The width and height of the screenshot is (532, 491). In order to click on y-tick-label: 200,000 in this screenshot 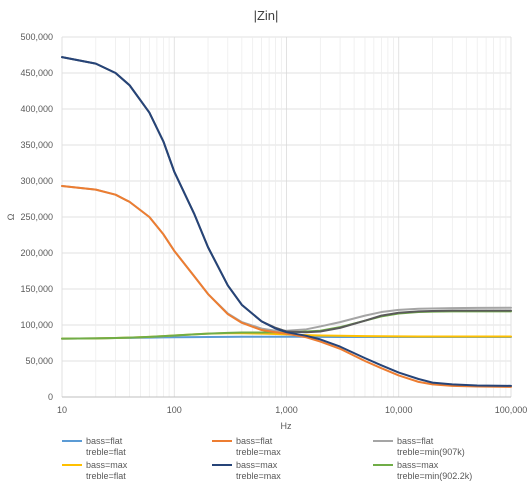, I will do `click(36, 253)`.